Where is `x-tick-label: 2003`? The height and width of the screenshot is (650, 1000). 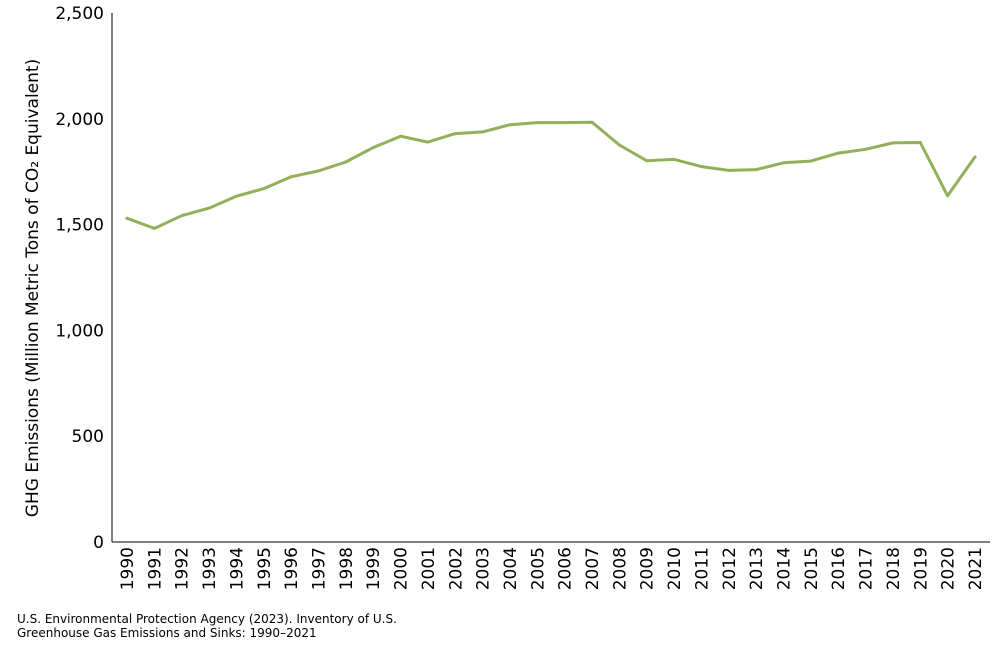 x-tick-label: 2003 is located at coordinates (484, 568).